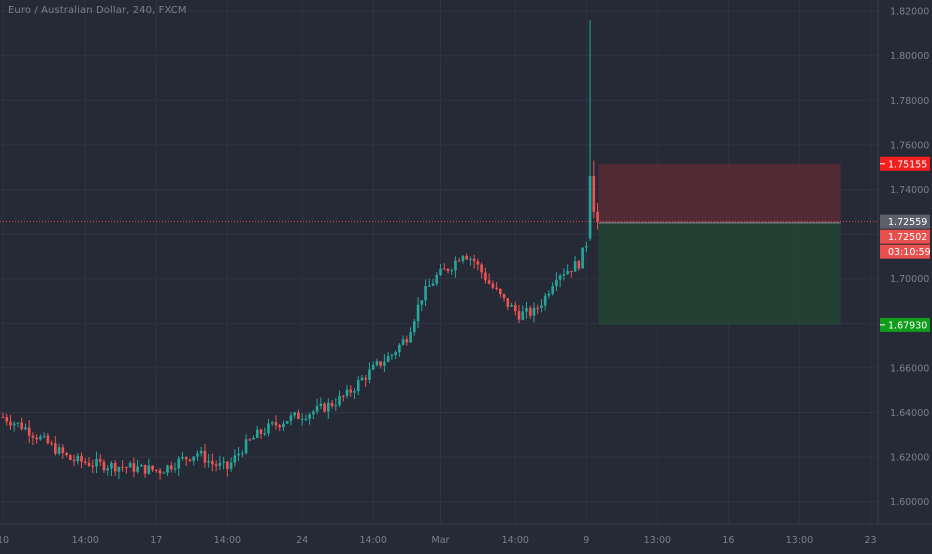 This screenshot has height=554, width=932. Describe the element at coordinates (302, 540) in the screenshot. I see `time-tick-label: 24` at that location.